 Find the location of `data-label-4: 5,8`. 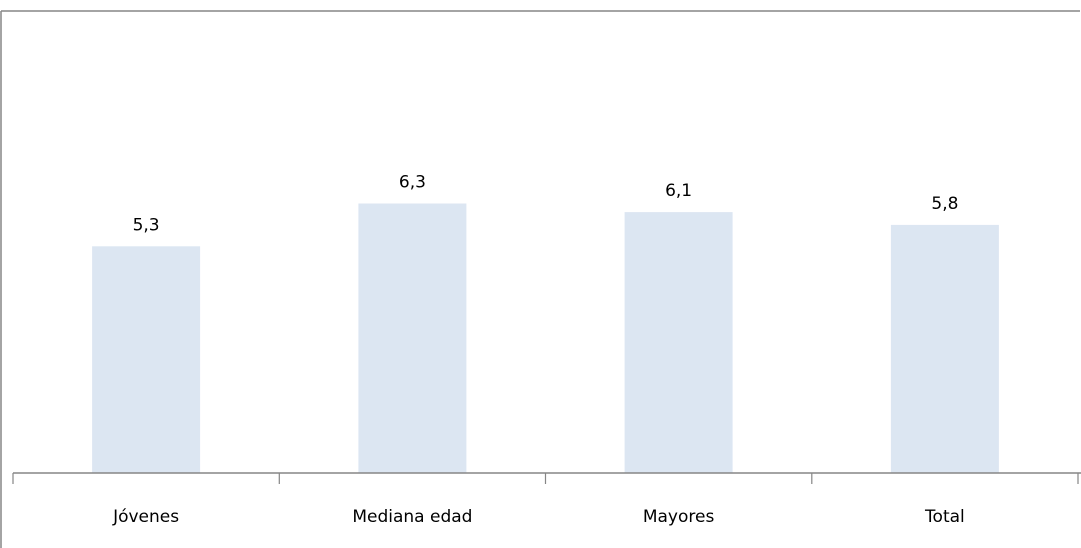

data-label-4: 5,8 is located at coordinates (944, 204).